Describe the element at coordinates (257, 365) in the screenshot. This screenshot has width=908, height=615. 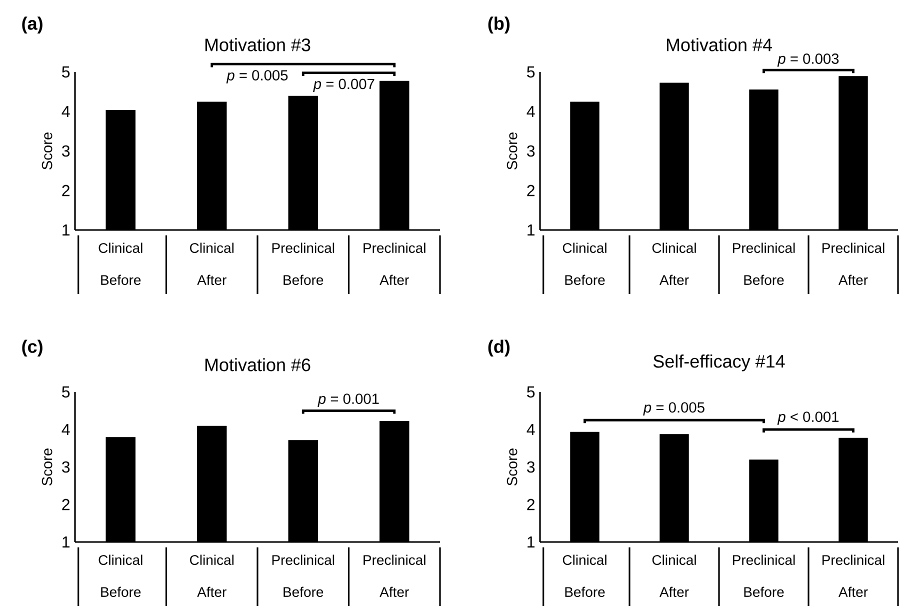
I see `chart-title: Motivation #6` at that location.